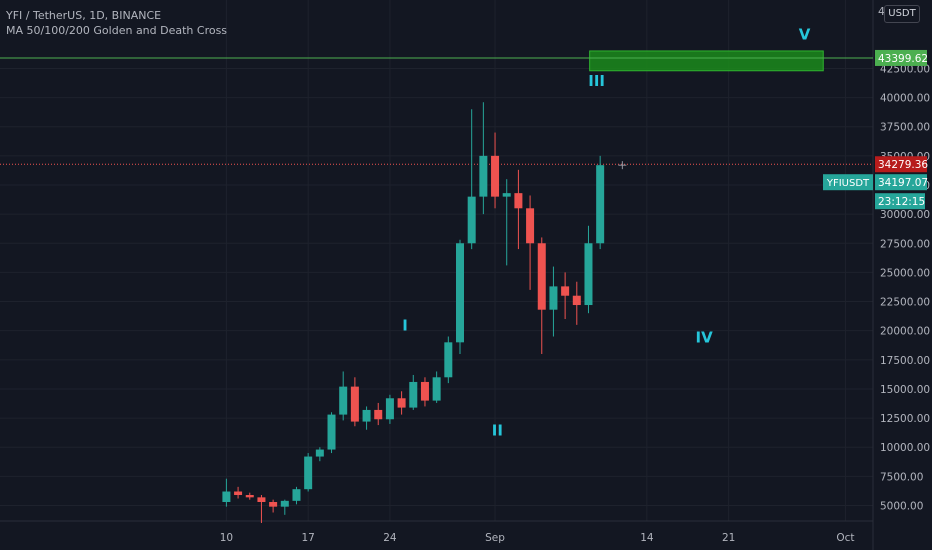 Image resolution: width=932 pixels, height=550 pixels. I want to click on y-tick-label: 12500.00, so click(905, 419).